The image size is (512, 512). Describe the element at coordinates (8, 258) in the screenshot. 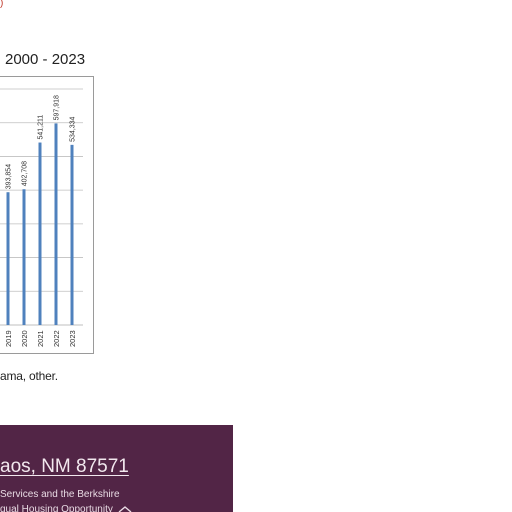

I see `bar-2019` at that location.